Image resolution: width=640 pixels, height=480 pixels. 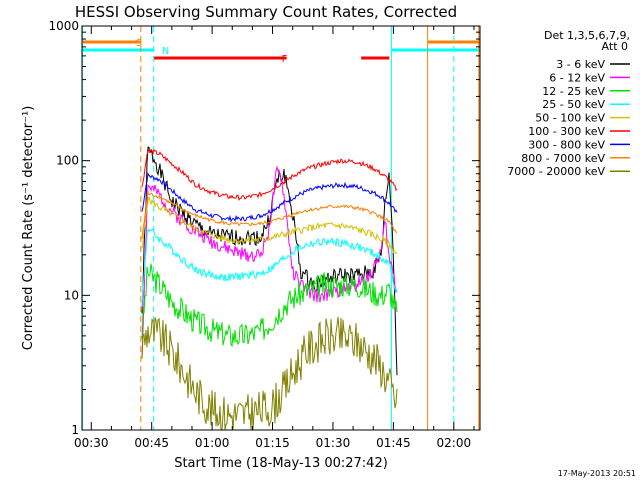 What do you see at coordinates (580, 64) in the screenshot?
I see `legend-entry-label: 3 - 6 keV` at bounding box center [580, 64].